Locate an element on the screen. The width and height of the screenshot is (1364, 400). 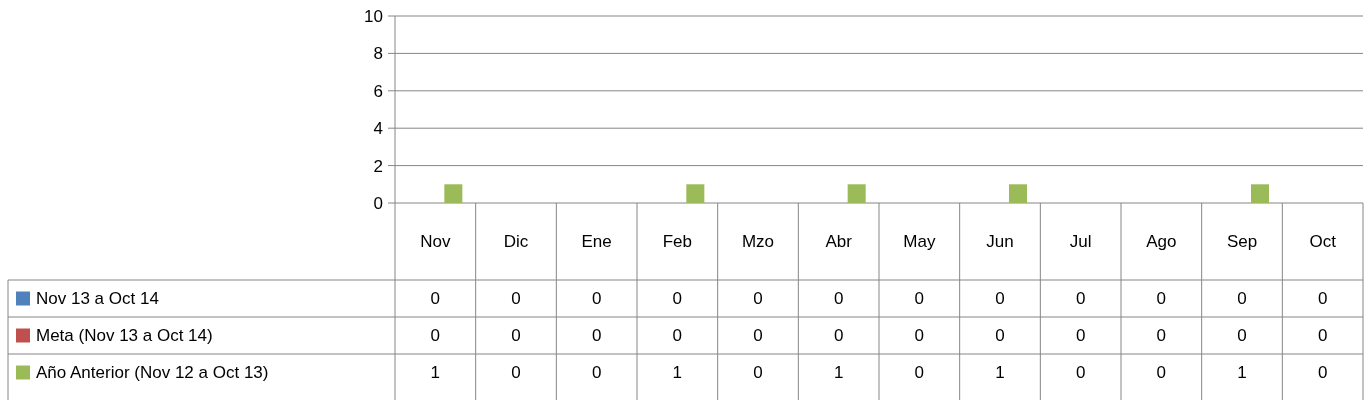
x-tick-label: Ene is located at coordinates (596, 242).